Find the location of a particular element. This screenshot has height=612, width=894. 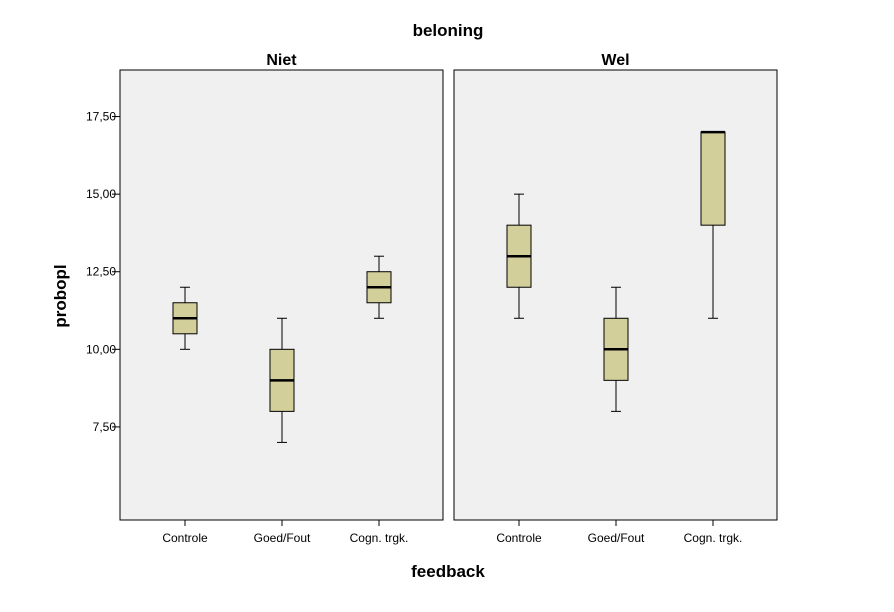

y-tick-label: 10,00 is located at coordinates (101, 349).